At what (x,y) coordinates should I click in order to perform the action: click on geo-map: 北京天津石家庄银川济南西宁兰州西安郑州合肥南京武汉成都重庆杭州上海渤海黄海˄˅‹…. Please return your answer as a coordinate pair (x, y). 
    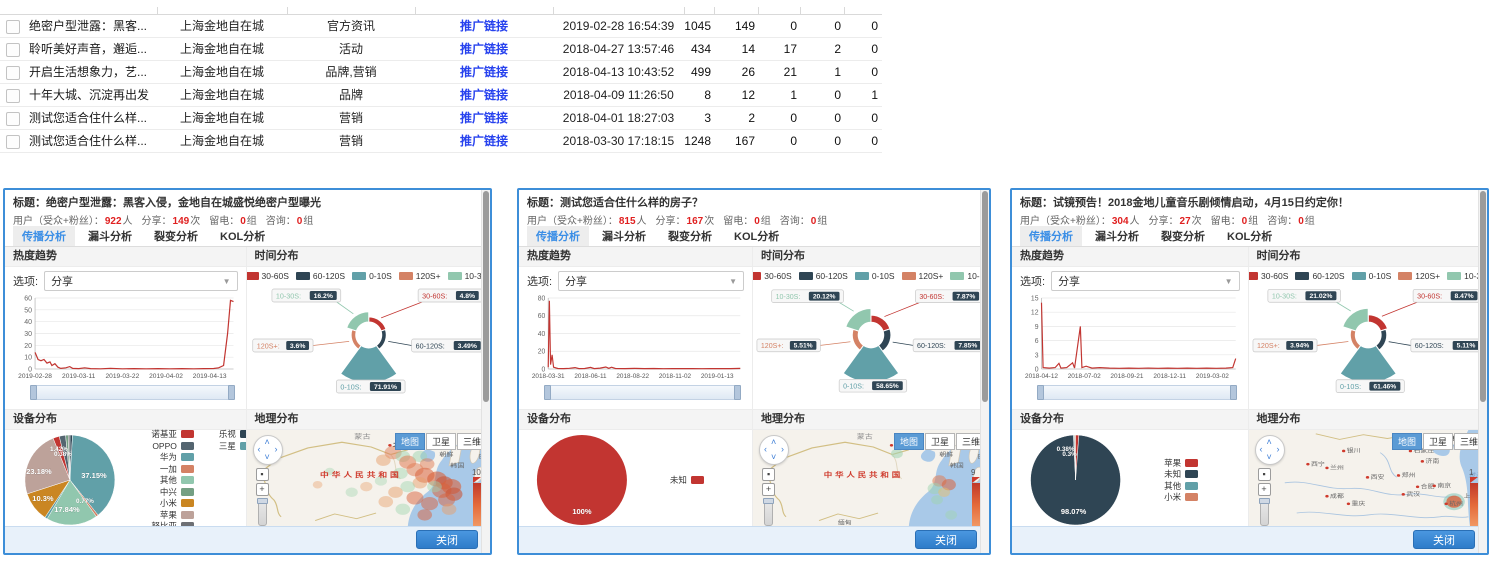
    Looking at the image, I should click on (1367, 479).